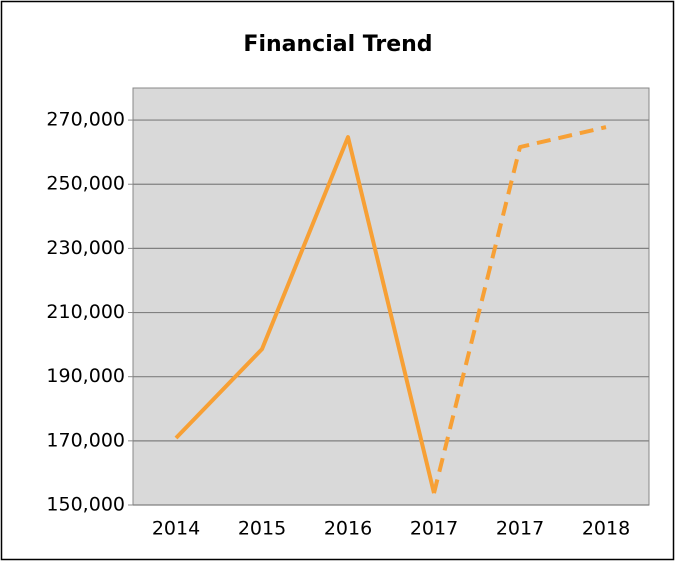 This screenshot has height=562, width=676. Describe the element at coordinates (348, 529) in the screenshot. I see `x-tick-label: 2016` at that location.